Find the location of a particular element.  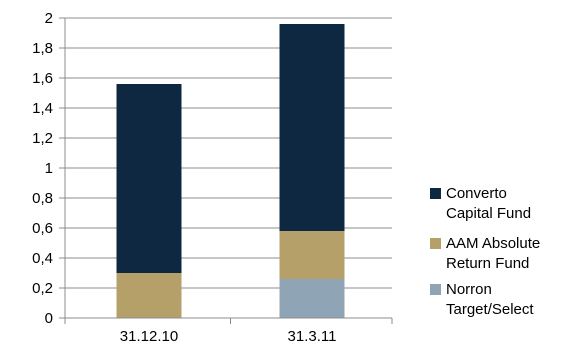

y-tick-label: 1,6 is located at coordinates (42, 78).